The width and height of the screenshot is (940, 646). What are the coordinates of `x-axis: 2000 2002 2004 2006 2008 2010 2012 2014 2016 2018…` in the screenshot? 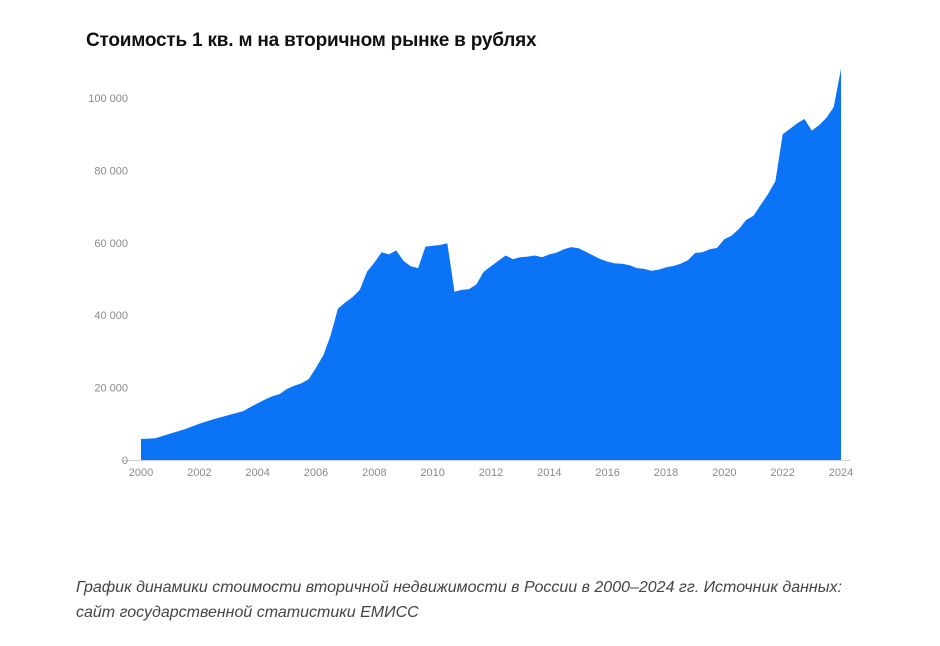 It's located at (491, 473).